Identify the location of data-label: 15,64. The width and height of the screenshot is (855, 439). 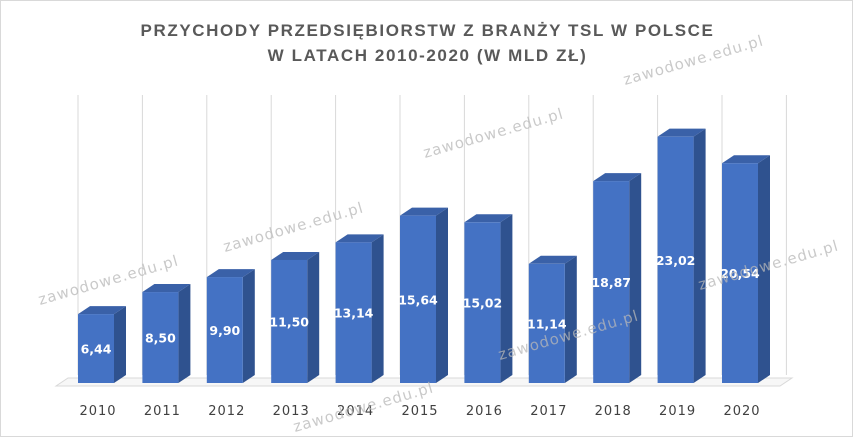
(418, 299).